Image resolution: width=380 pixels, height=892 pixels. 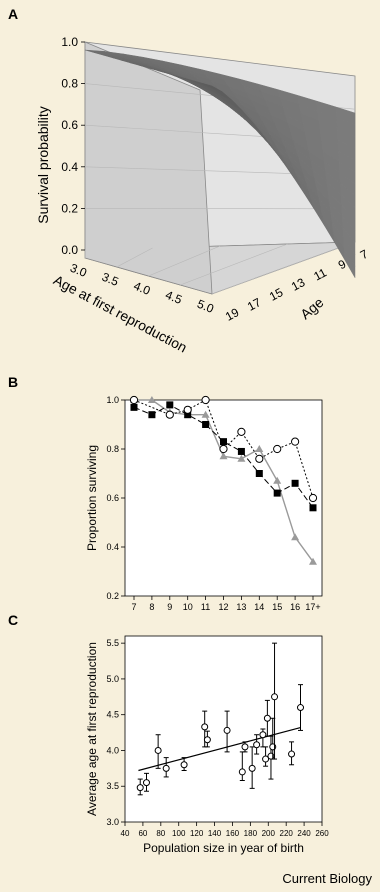 I want to click on panel-a-letter: A, so click(x=13, y=14).